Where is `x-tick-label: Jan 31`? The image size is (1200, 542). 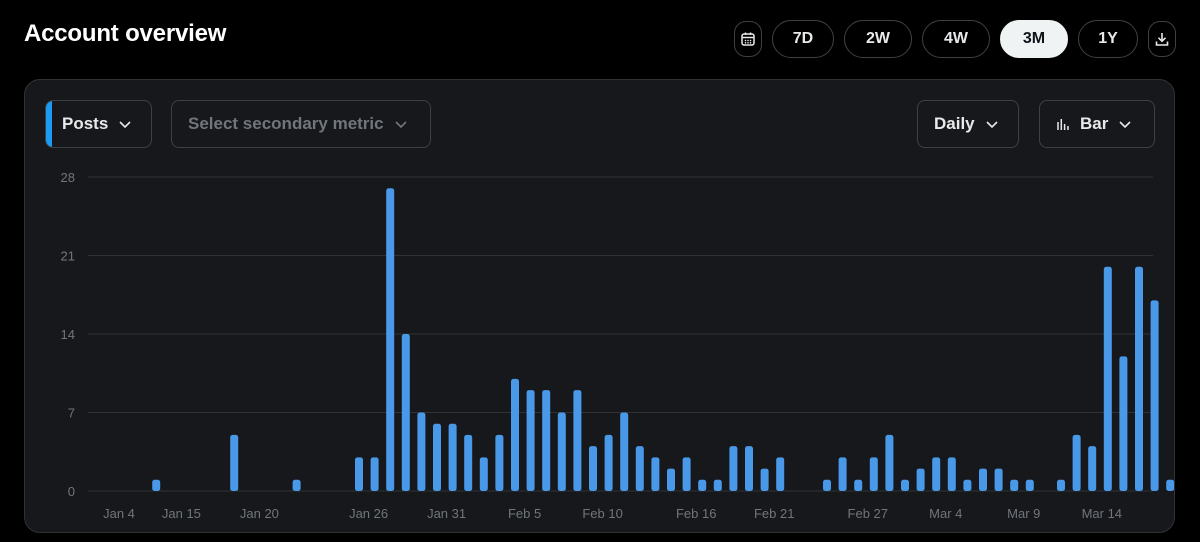
x-tick-label: Jan 31 is located at coordinates (446, 513).